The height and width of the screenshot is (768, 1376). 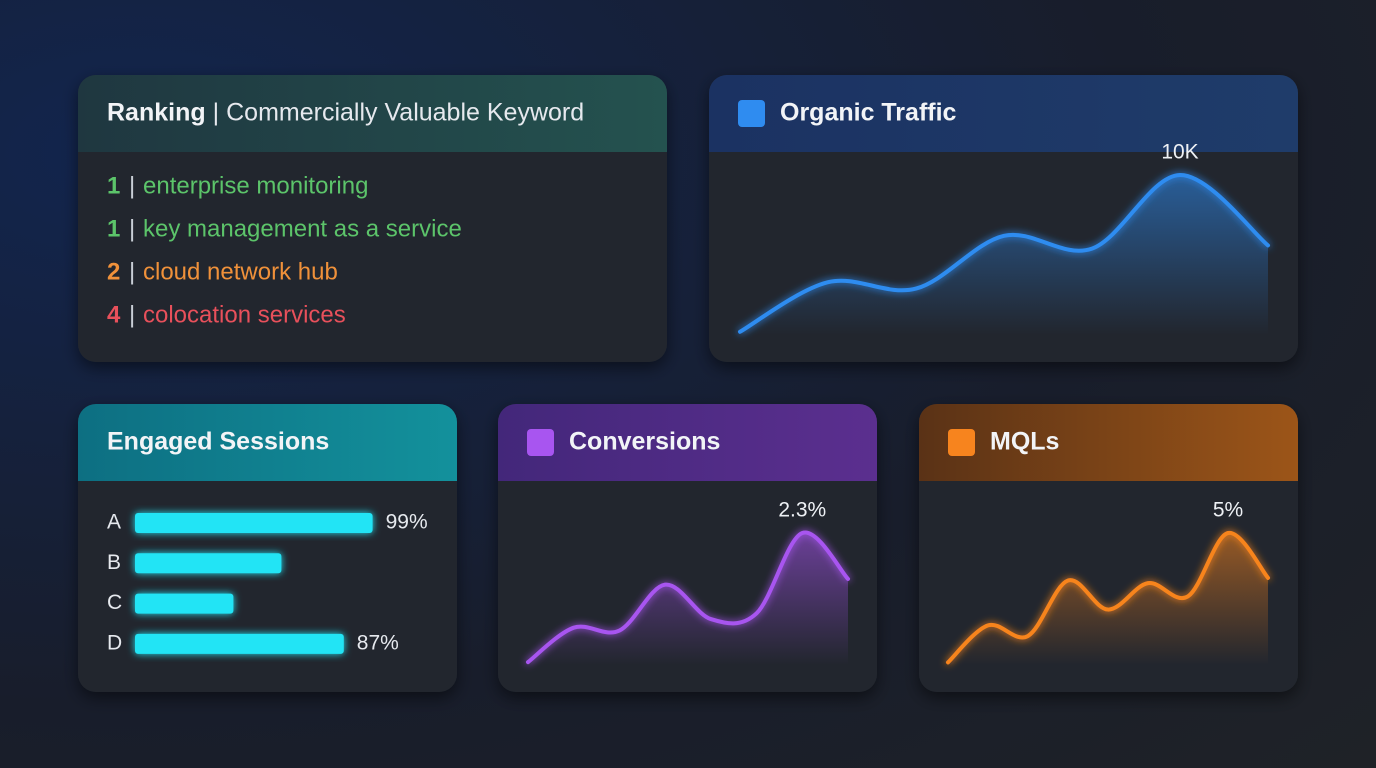 What do you see at coordinates (114, 642) in the screenshot?
I see `category-label: D` at bounding box center [114, 642].